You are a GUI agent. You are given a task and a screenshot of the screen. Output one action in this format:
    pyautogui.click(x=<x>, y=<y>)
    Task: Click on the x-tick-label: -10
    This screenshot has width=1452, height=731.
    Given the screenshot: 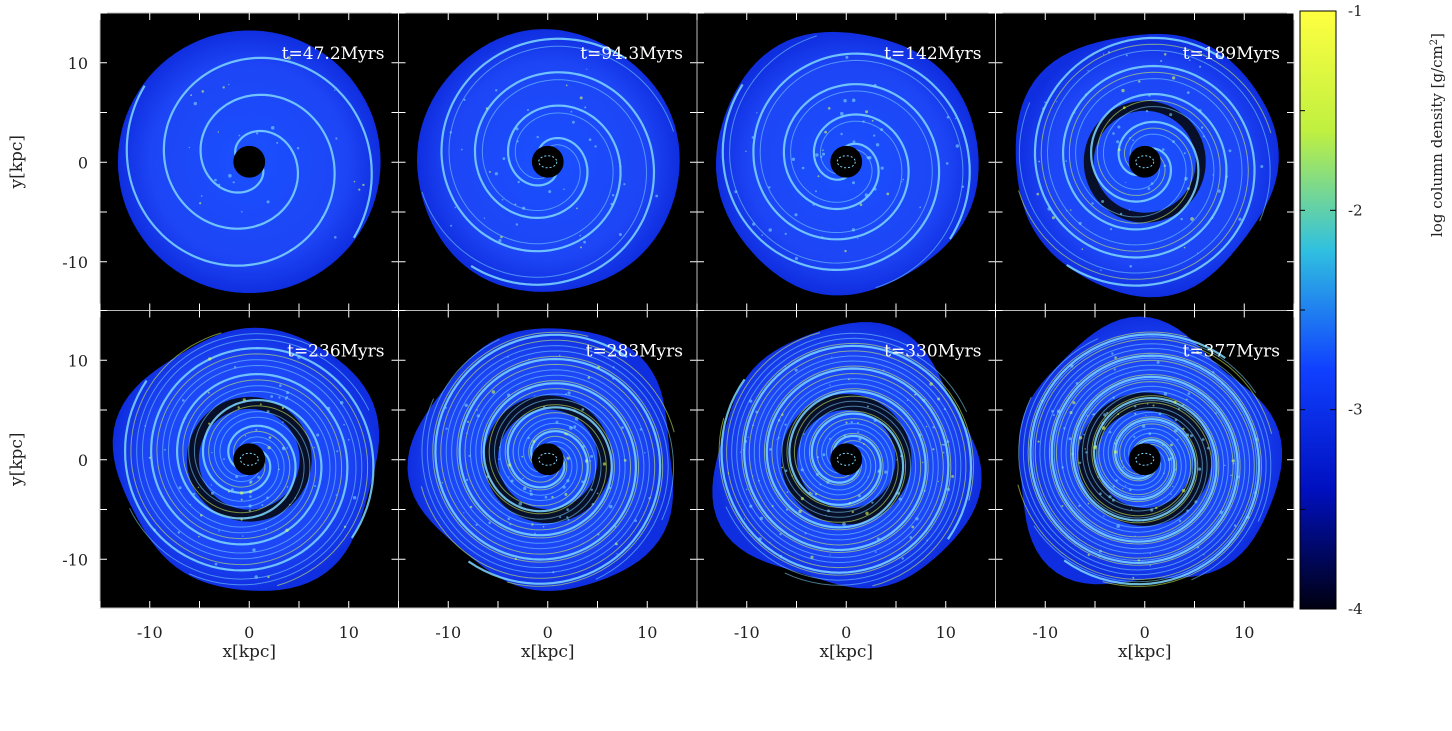 What is the action you would take?
    pyautogui.click(x=150, y=632)
    